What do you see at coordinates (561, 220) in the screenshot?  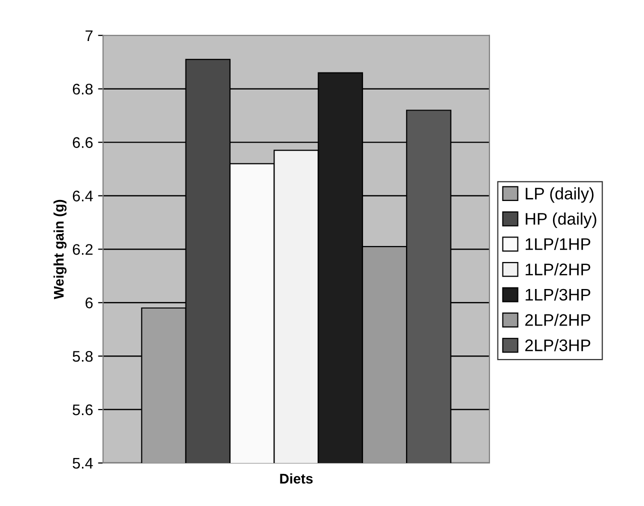 I see `legend-label: HP (daily)` at bounding box center [561, 220].